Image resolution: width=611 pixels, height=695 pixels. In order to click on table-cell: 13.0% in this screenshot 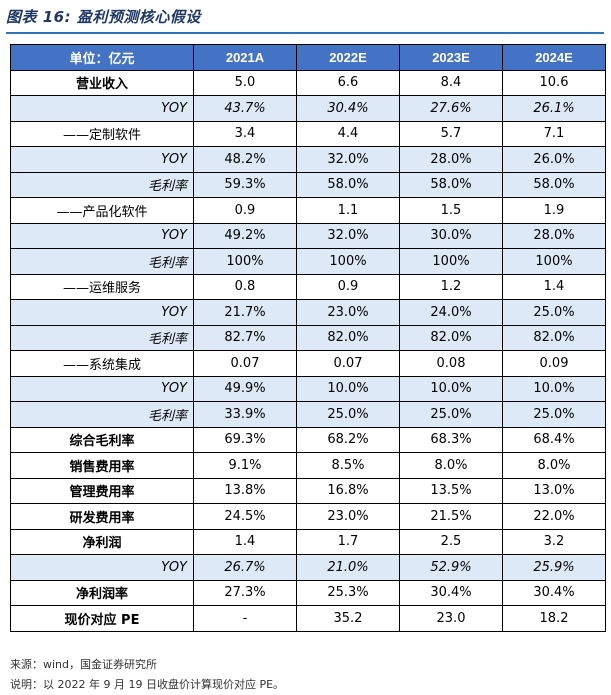, I will do `click(554, 490)`.